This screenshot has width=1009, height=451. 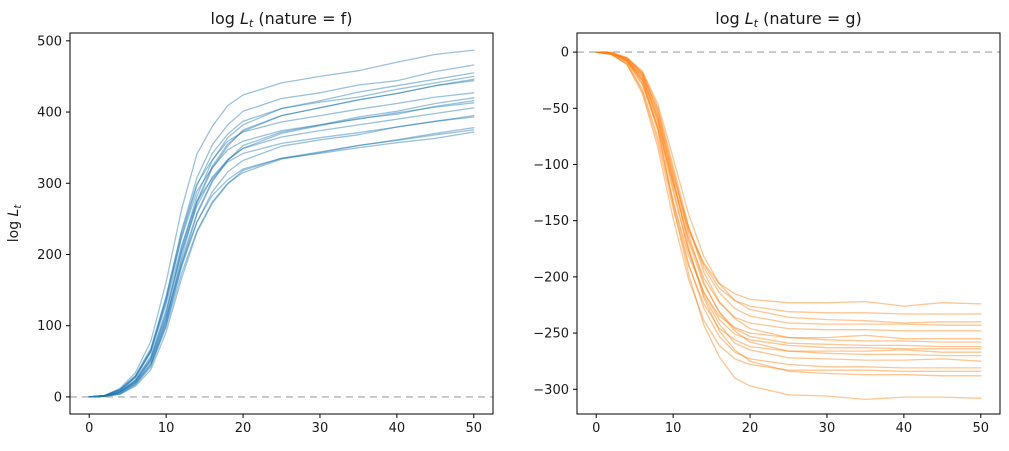 I want to click on chart-title: log Lt (nature = f), so click(x=282, y=19).